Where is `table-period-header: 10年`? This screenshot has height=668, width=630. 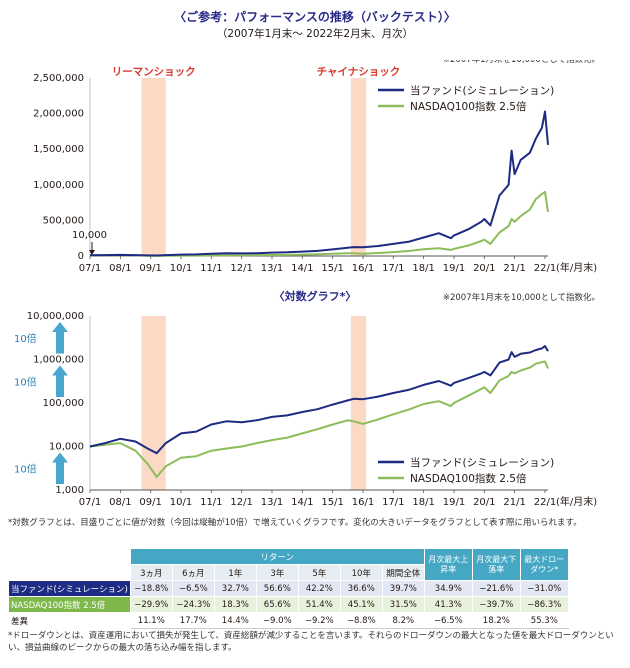 table-period-header: 10年 is located at coordinates (361, 572).